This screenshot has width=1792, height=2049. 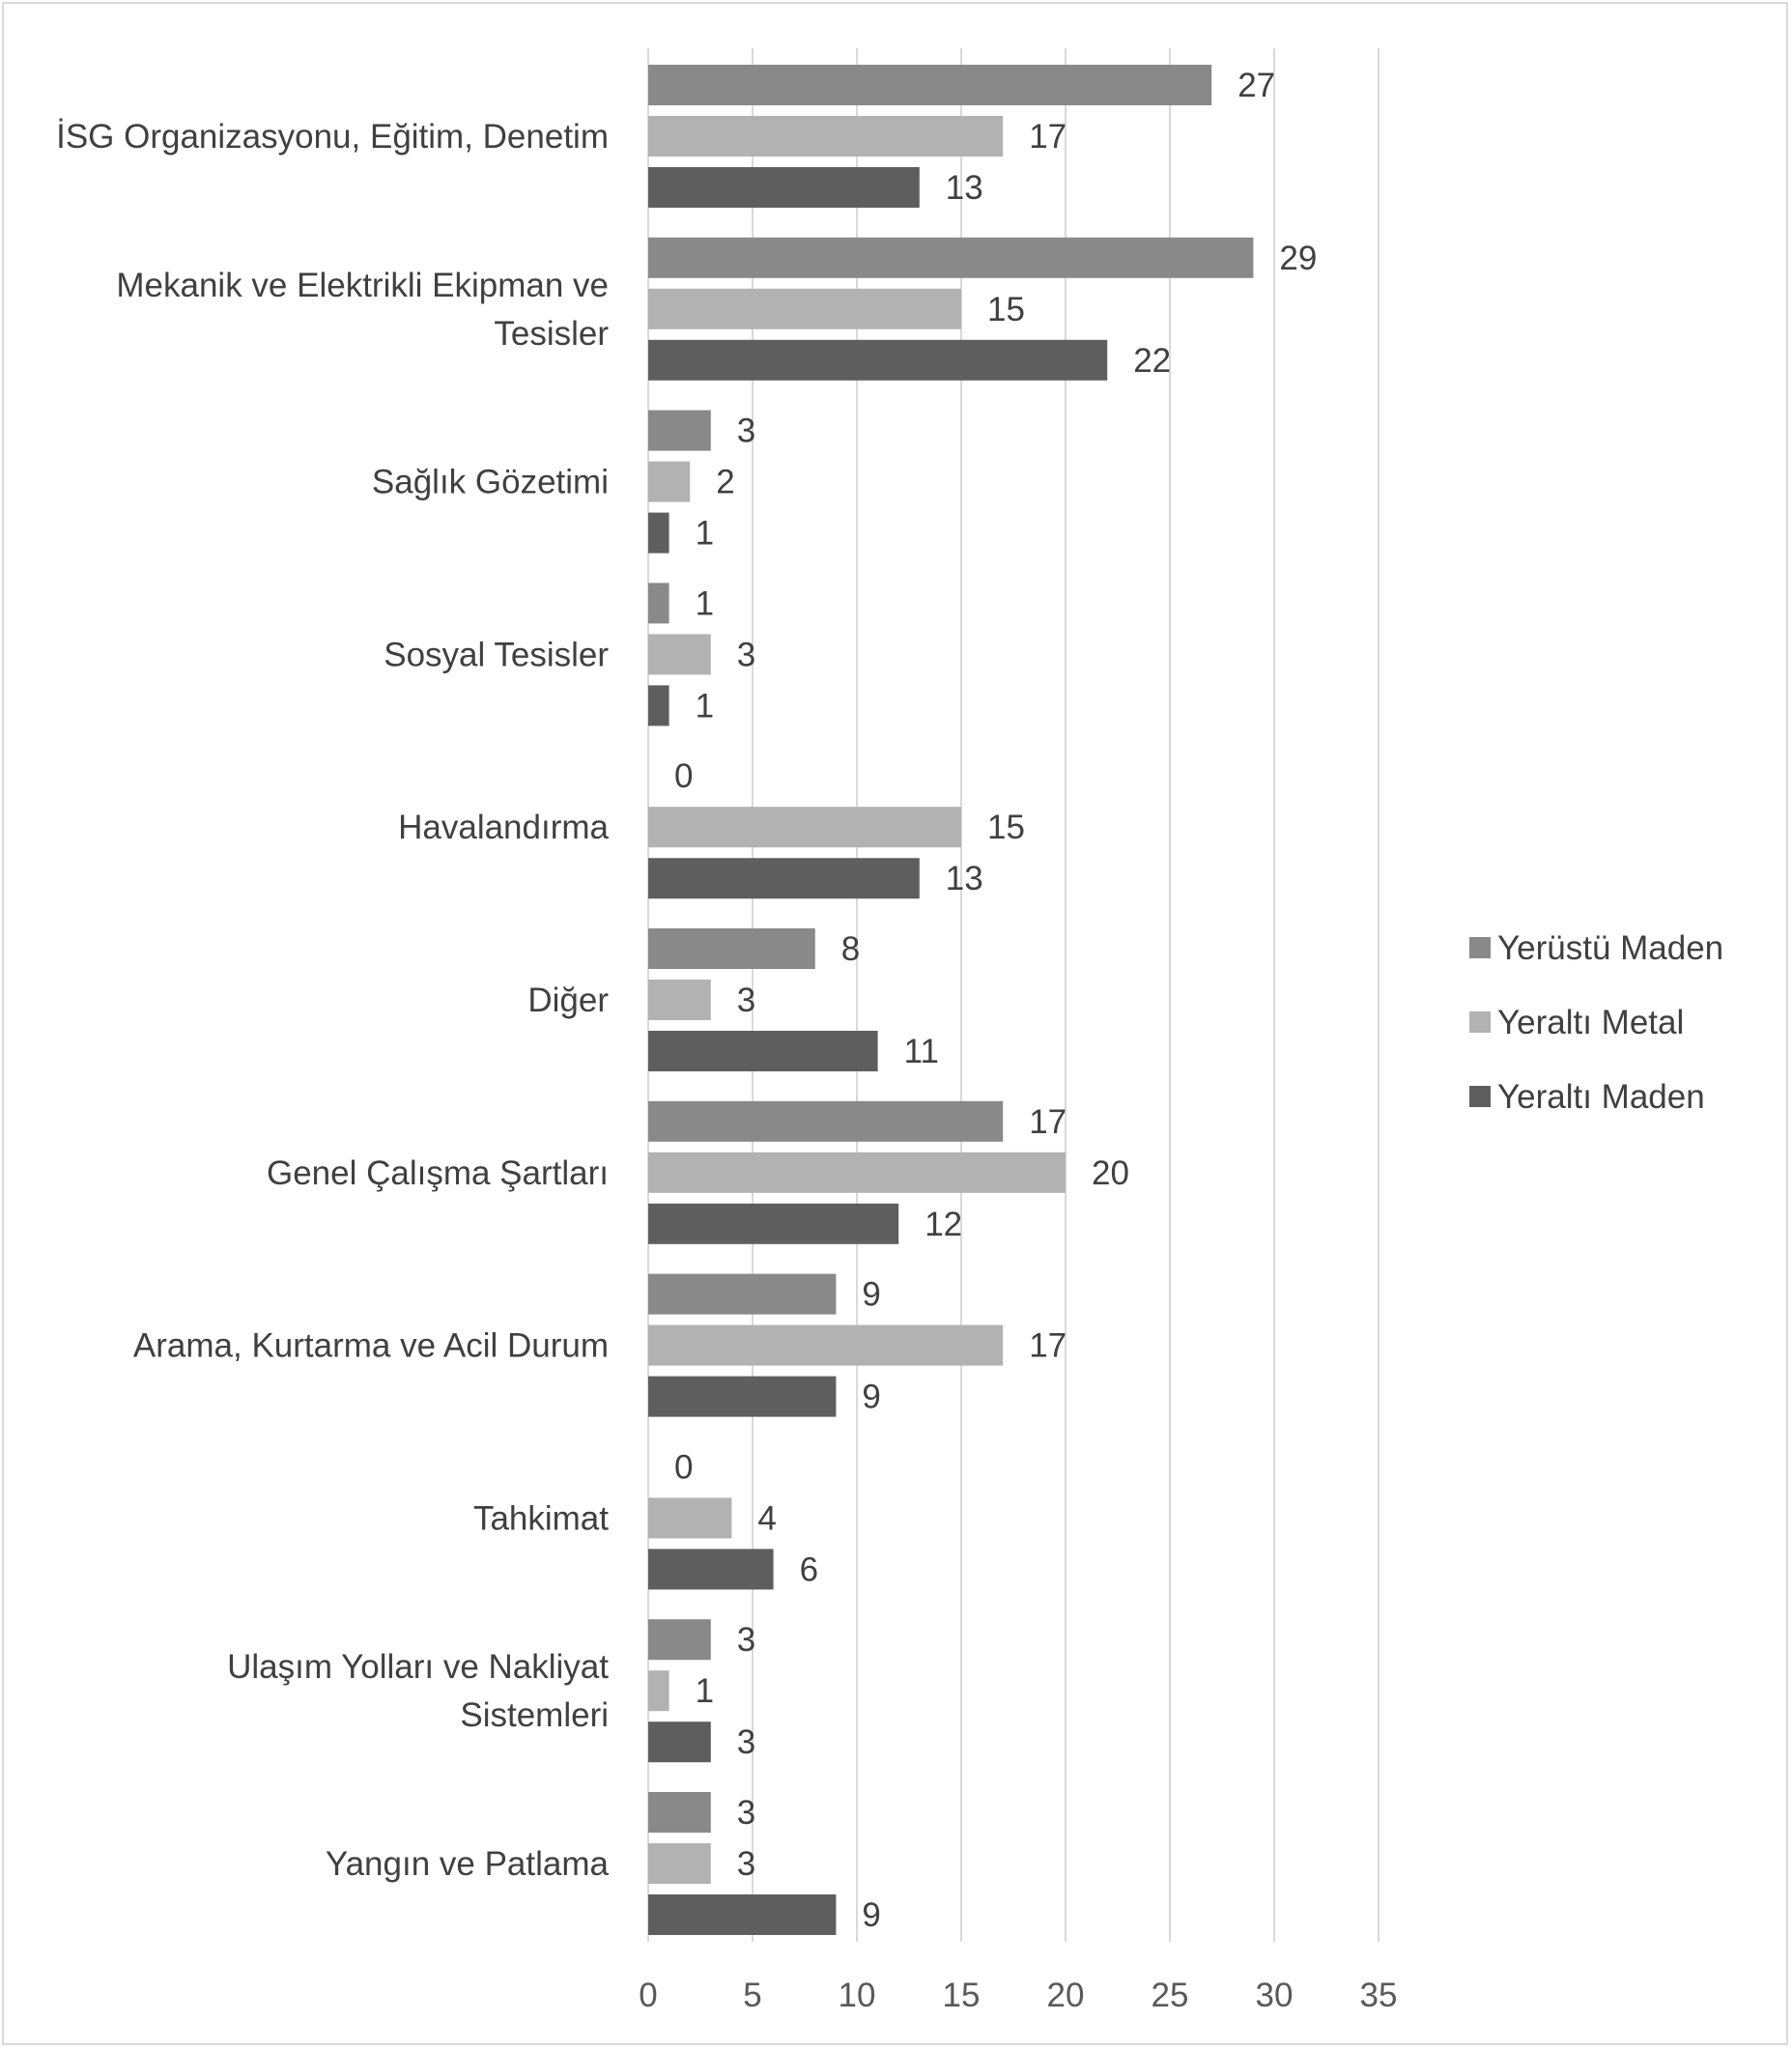 I want to click on category-label-0: İSG Organizasyonu, Eğitim, Denetim, so click(x=332, y=137).